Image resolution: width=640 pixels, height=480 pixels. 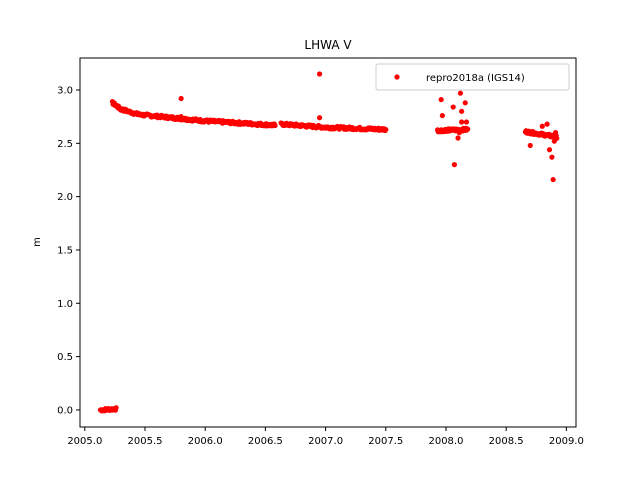 What do you see at coordinates (65, 144) in the screenshot?
I see `y-tick-label: 2.5` at bounding box center [65, 144].